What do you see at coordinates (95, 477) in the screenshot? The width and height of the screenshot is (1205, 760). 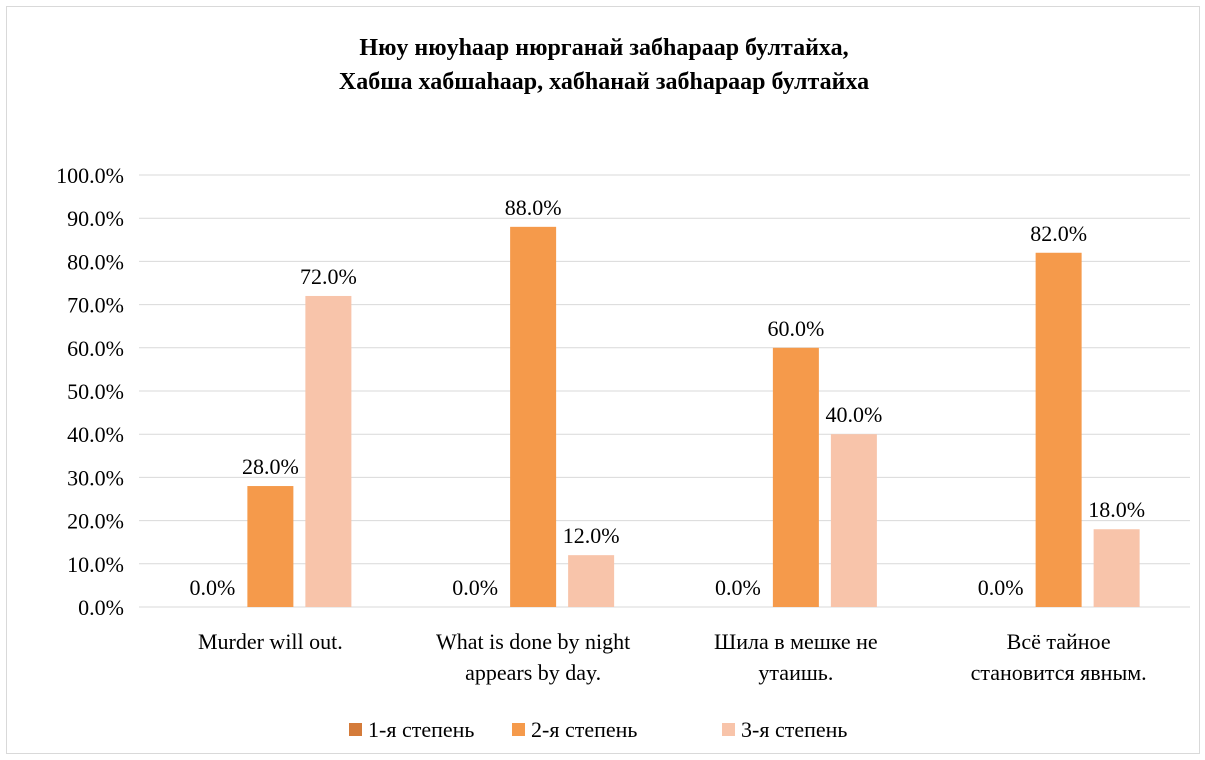 I see `y-tick-label: 30.0%` at bounding box center [95, 477].